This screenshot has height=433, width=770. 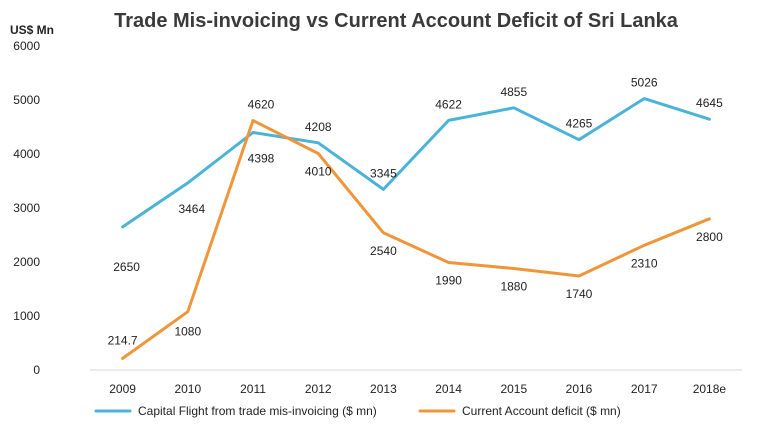 I want to click on data-label: 4645, so click(x=709, y=103).